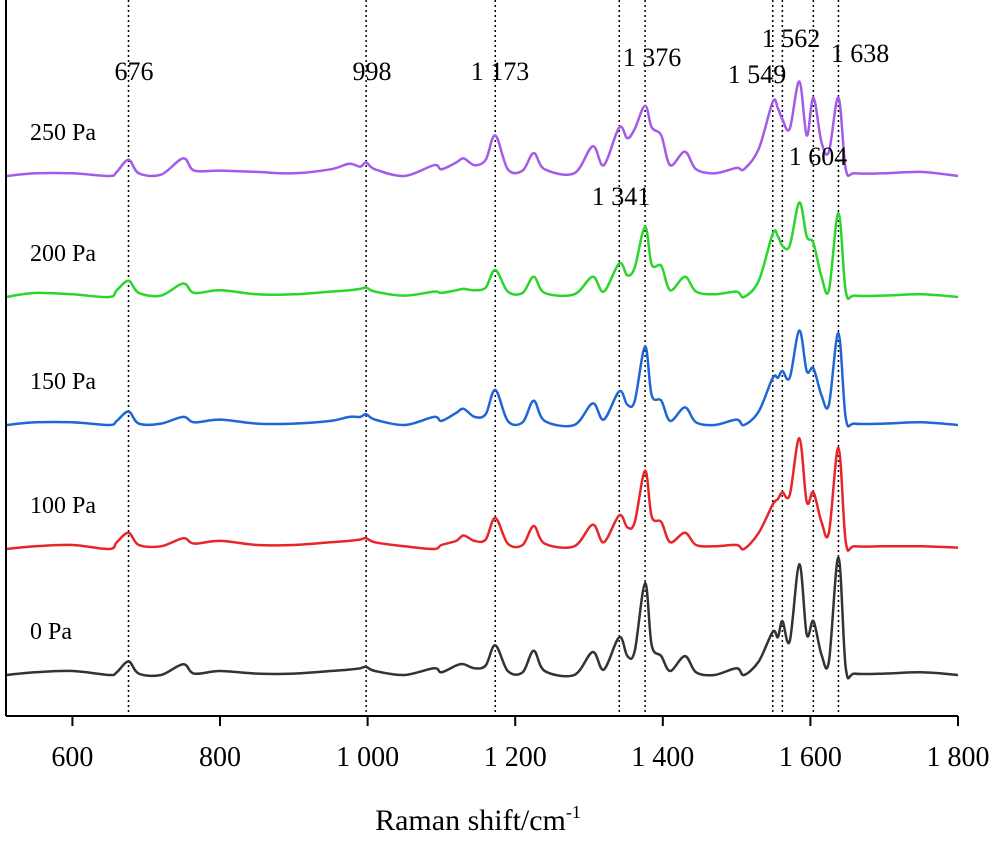 The width and height of the screenshot is (1000, 843). What do you see at coordinates (621, 196) in the screenshot?
I see `peak-label-1341: 1 341` at bounding box center [621, 196].